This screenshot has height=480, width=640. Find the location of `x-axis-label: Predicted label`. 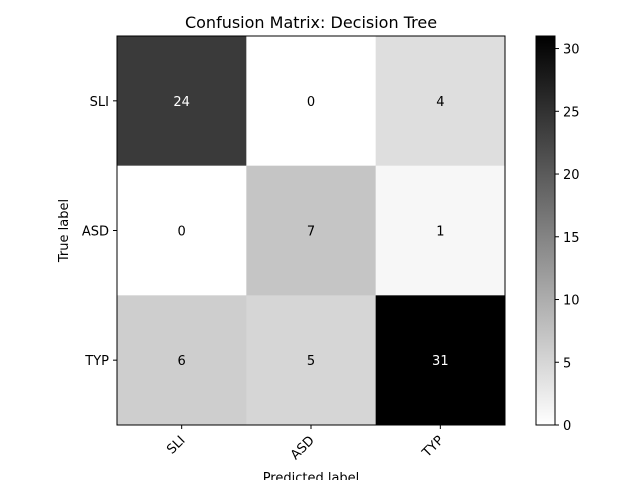

x-axis-label: Predicted label is located at coordinates (311, 475).